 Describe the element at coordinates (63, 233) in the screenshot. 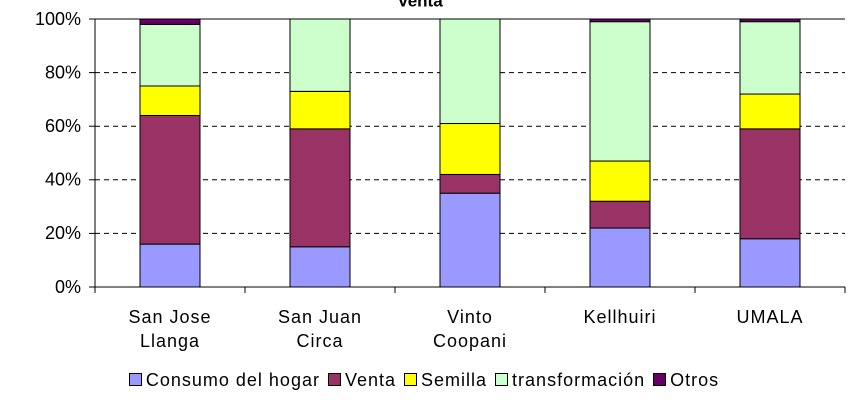

I see `y-tick-label: 20%` at that location.